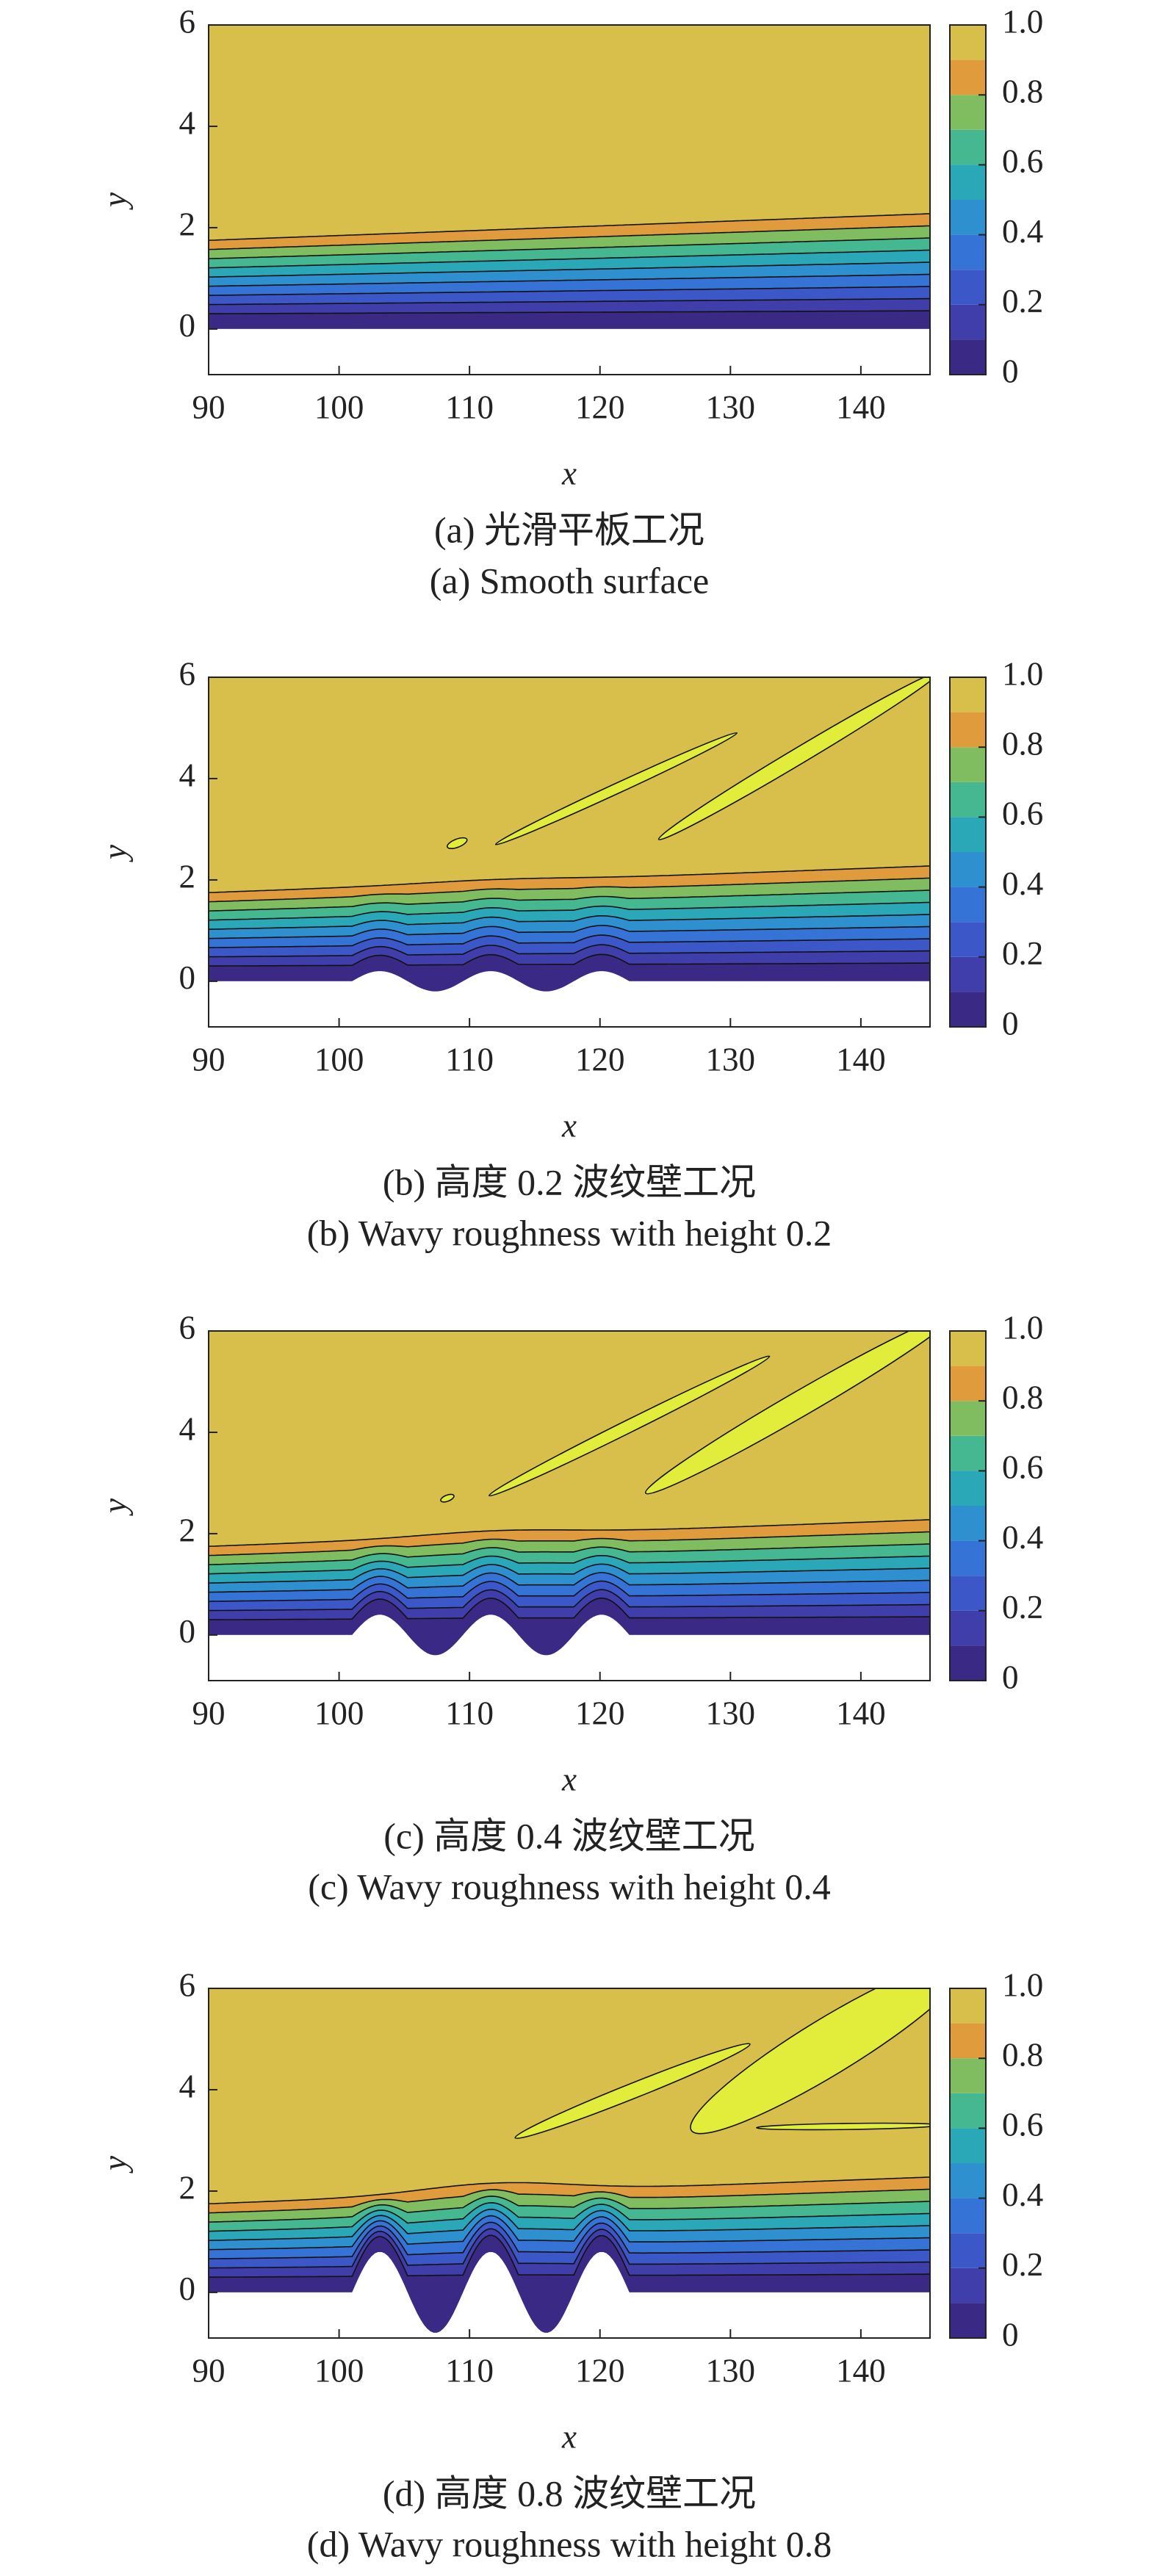  Describe the element at coordinates (569, 1233) in the screenshot. I see `caption-en: (b) Wavy roughness with height 0.2` at that location.